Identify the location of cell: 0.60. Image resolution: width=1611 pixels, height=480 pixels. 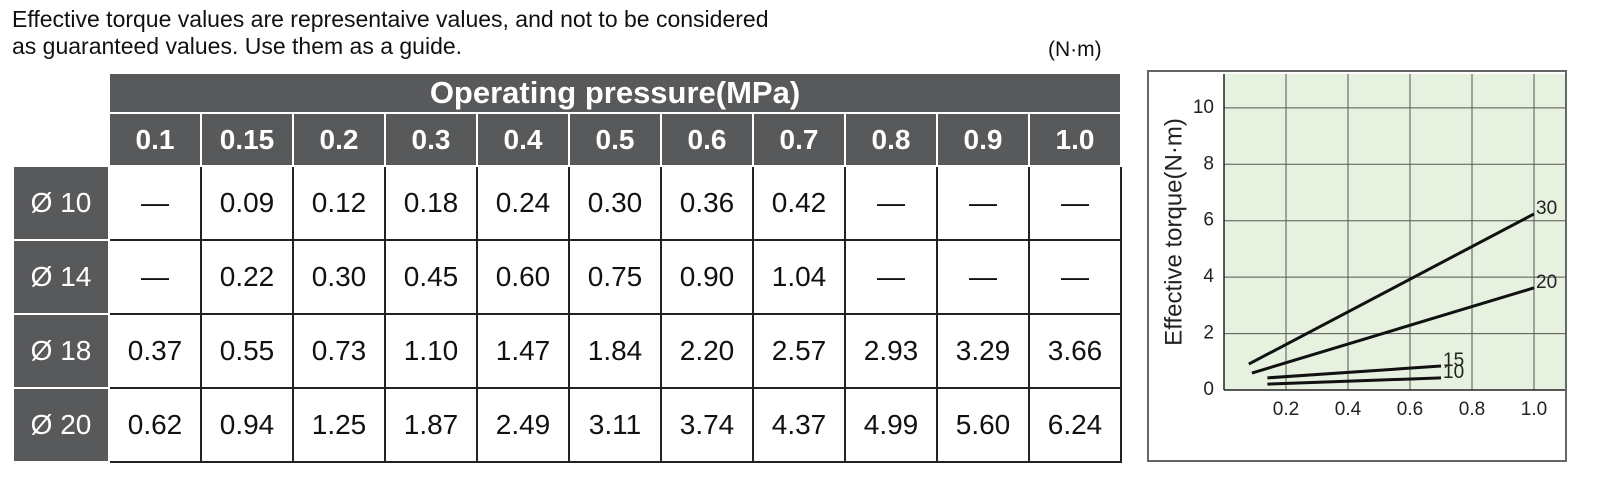
(523, 277).